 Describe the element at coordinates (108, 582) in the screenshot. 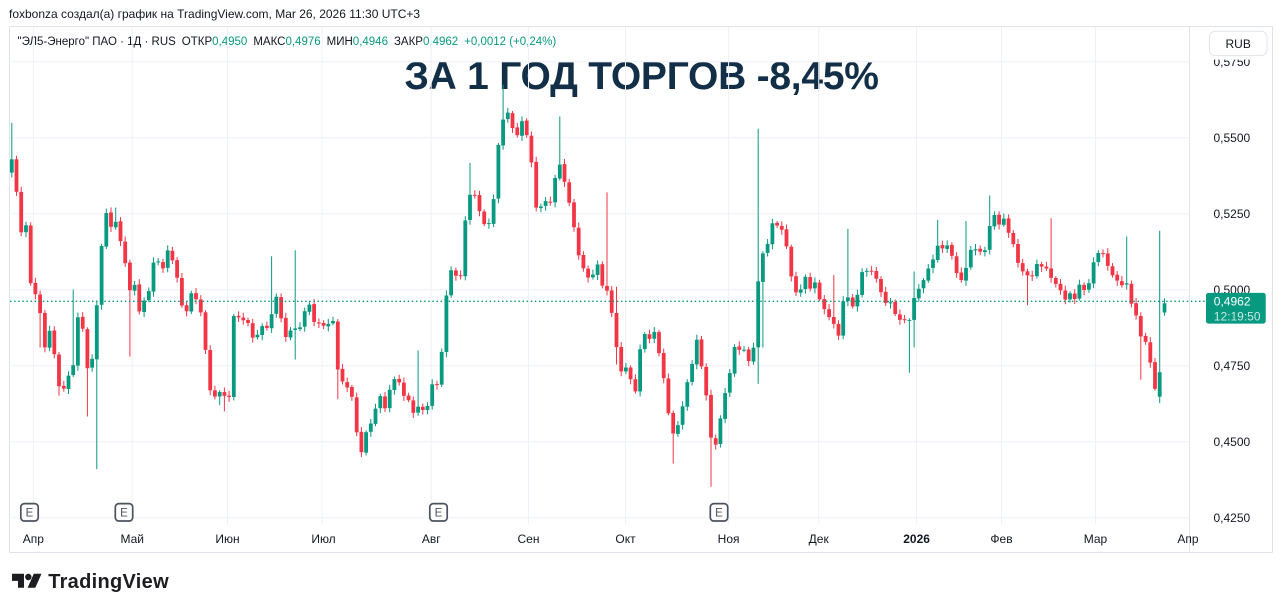

I see `svg-text: TradingView` at that location.